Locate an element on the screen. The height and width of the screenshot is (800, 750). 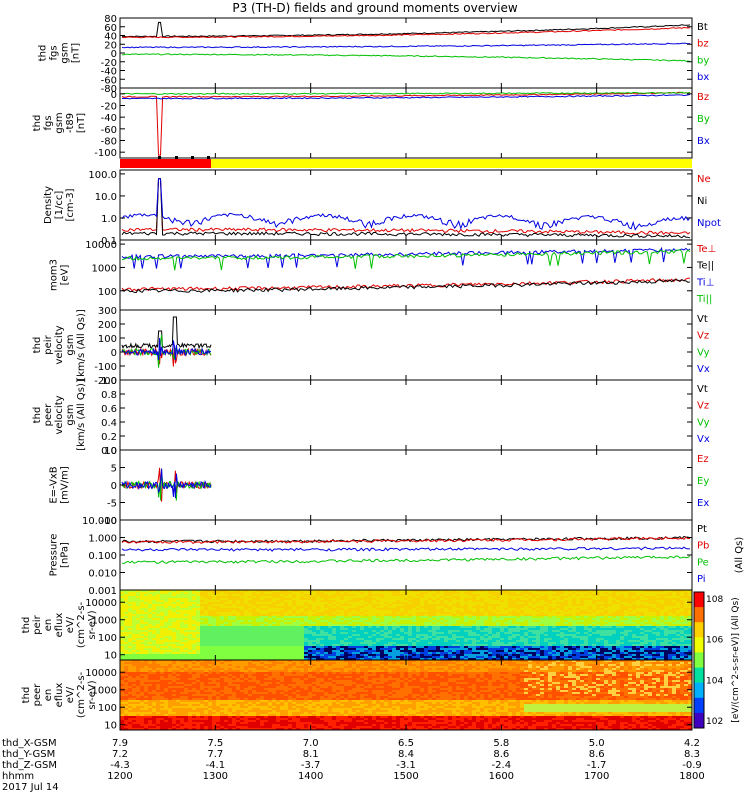
y-tick-label: 10 is located at coordinates (110, 451).